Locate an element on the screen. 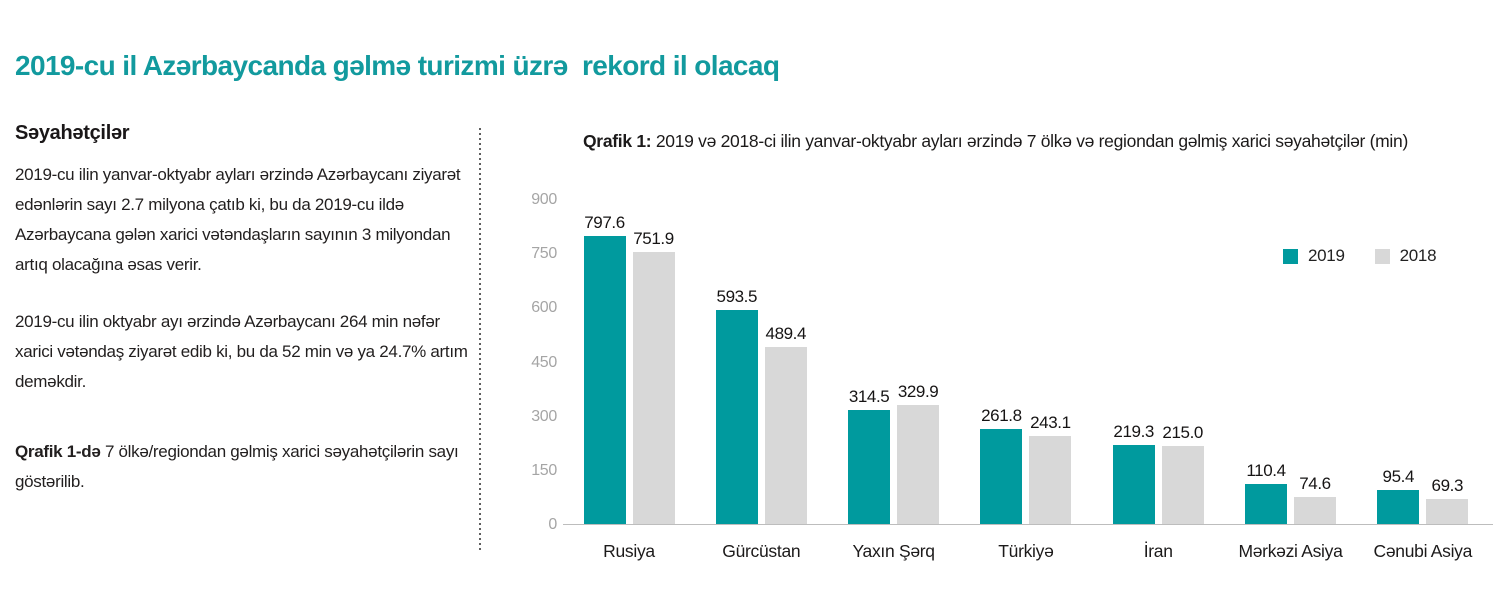 This screenshot has width=1500, height=614. bar-2018-cənubi-asiya is located at coordinates (1447, 511).